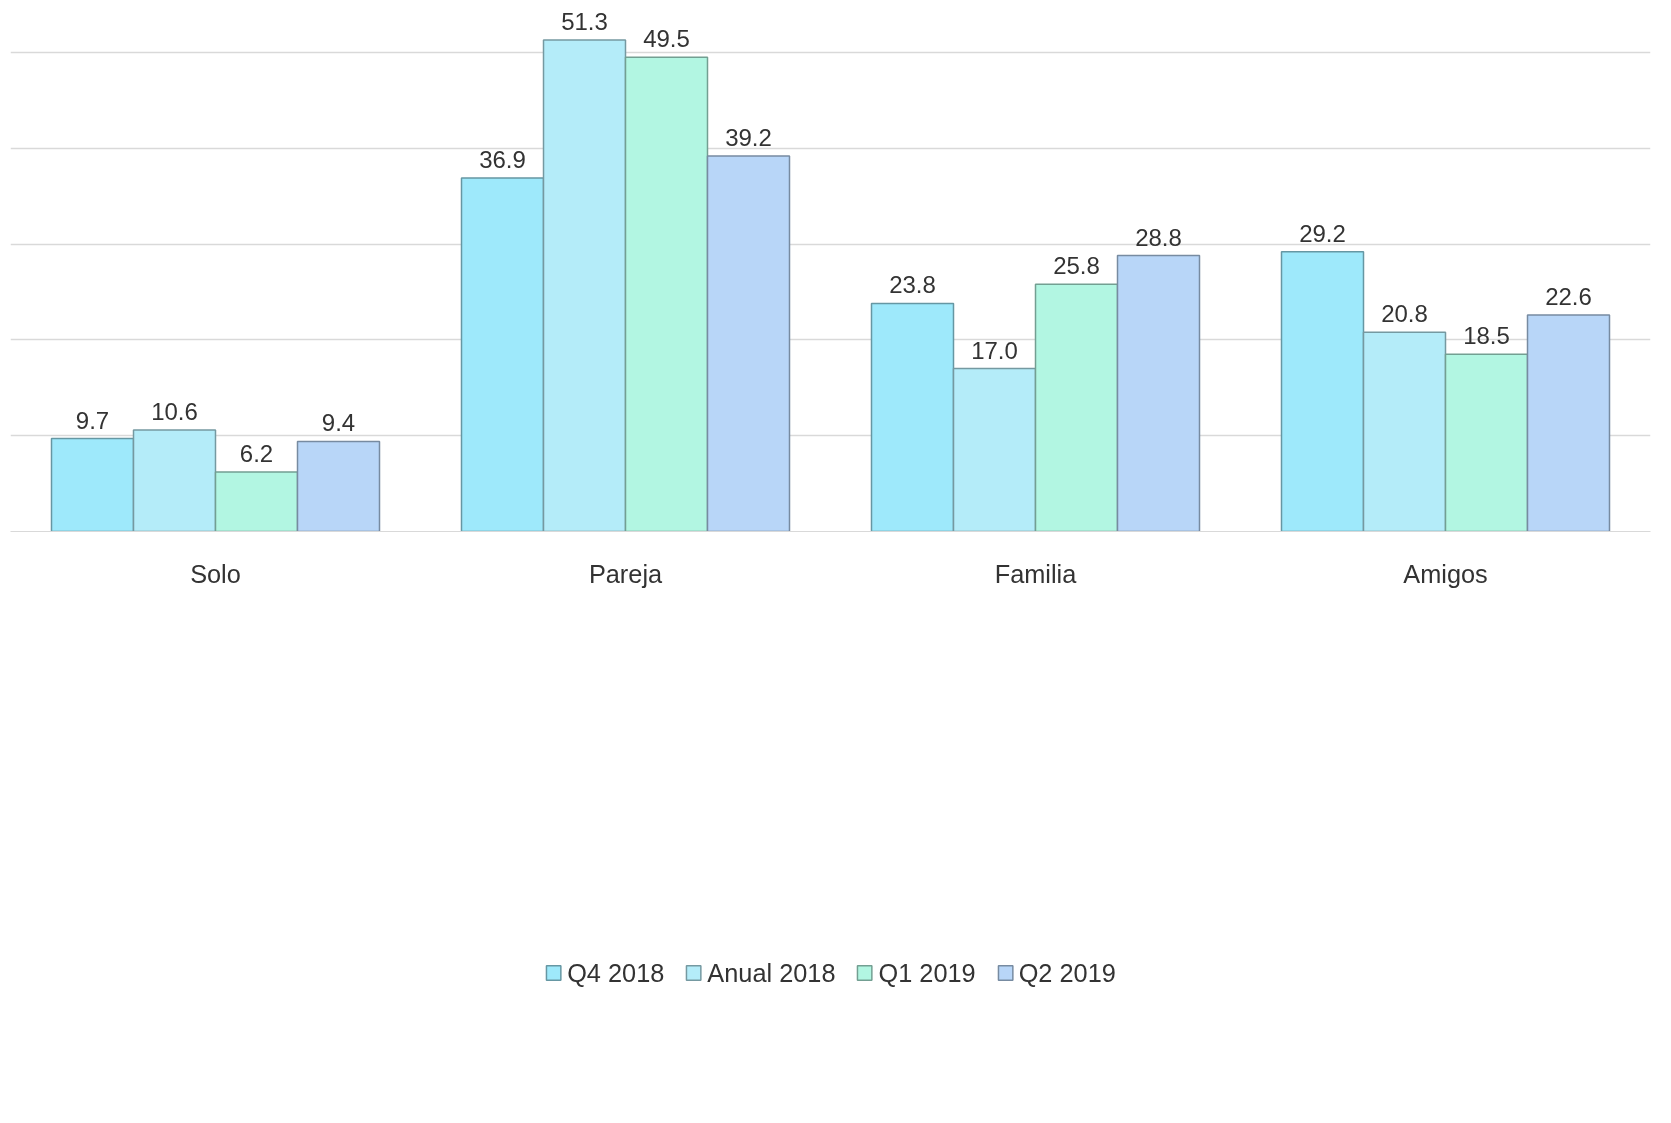  I want to click on x-tick-label: Amigos, so click(1445, 573).